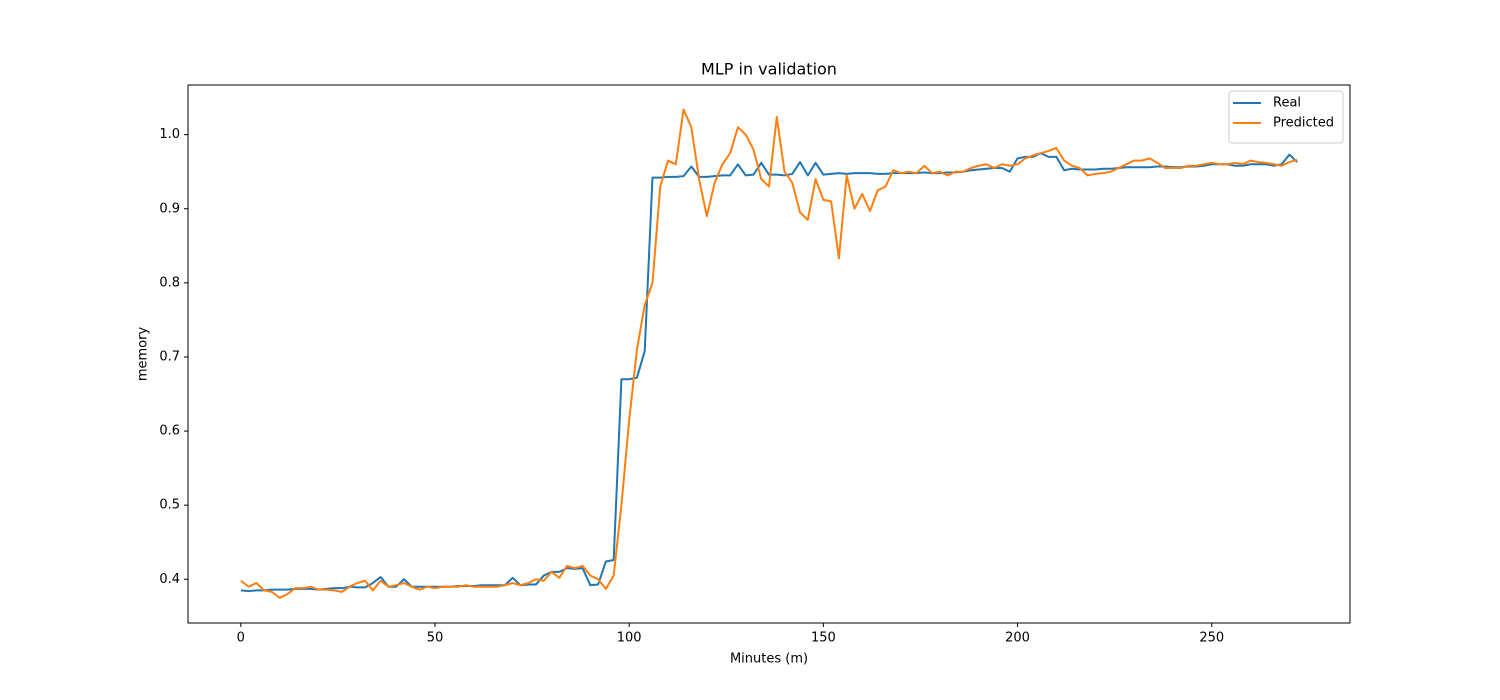 Image resolution: width=1500 pixels, height=700 pixels. I want to click on y-tick-label: 0.6, so click(169, 431).